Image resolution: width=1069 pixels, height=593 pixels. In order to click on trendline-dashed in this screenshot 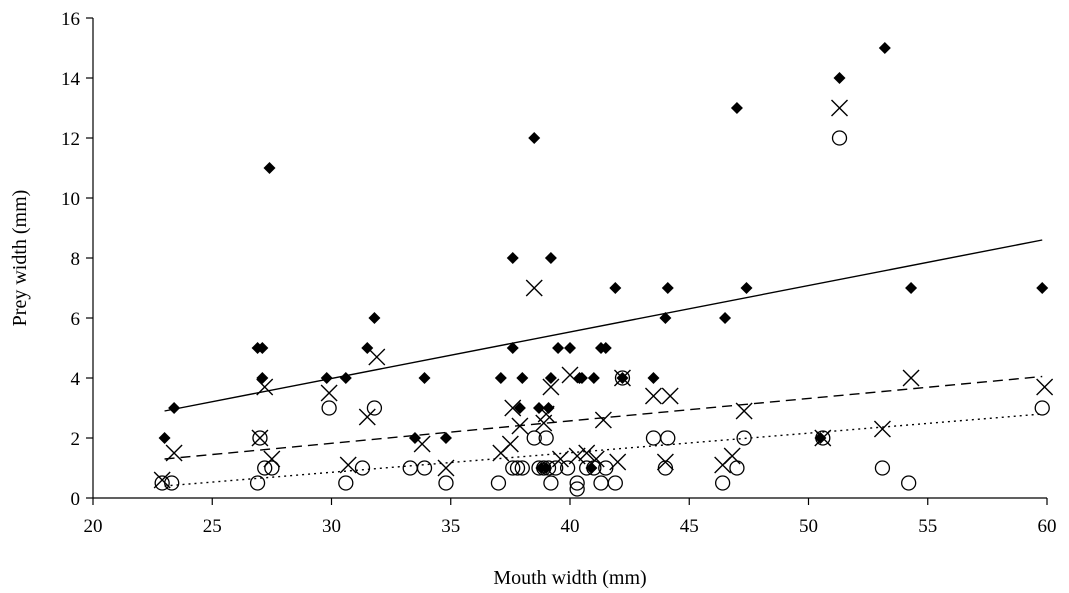, I will do `click(603, 417)`.